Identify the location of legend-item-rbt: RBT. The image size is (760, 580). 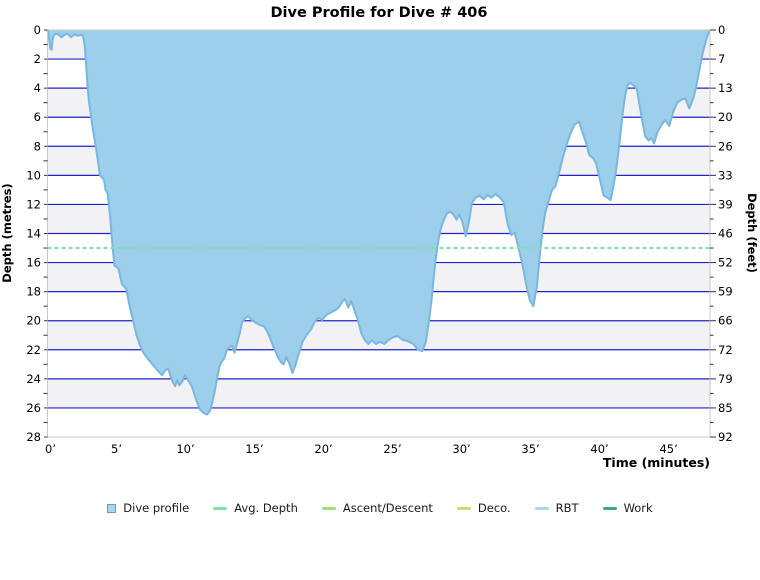
(556, 508).